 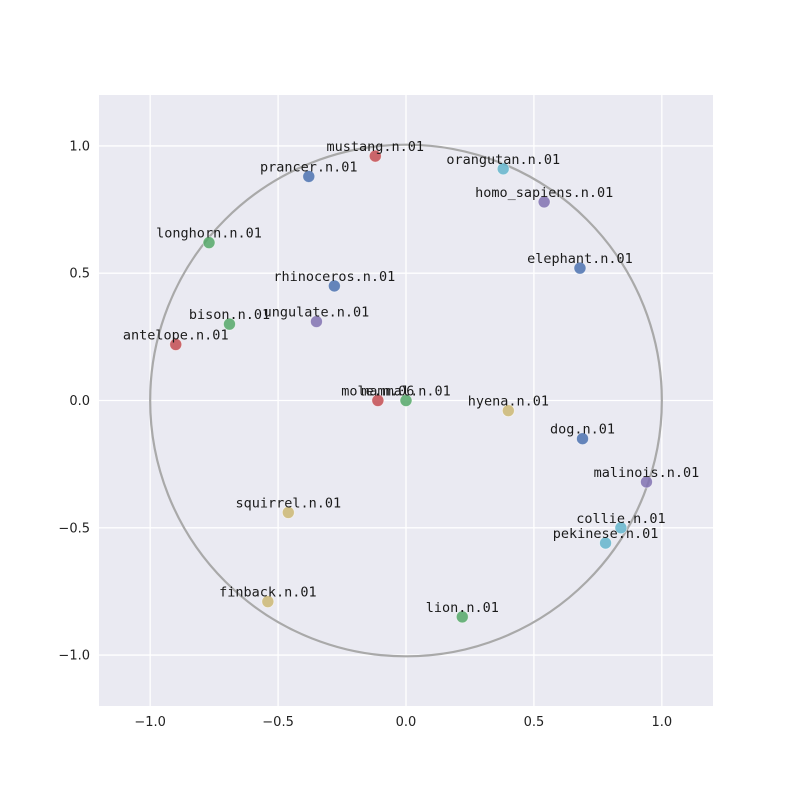 I want to click on point-label: bison.n.01, so click(x=229, y=315).